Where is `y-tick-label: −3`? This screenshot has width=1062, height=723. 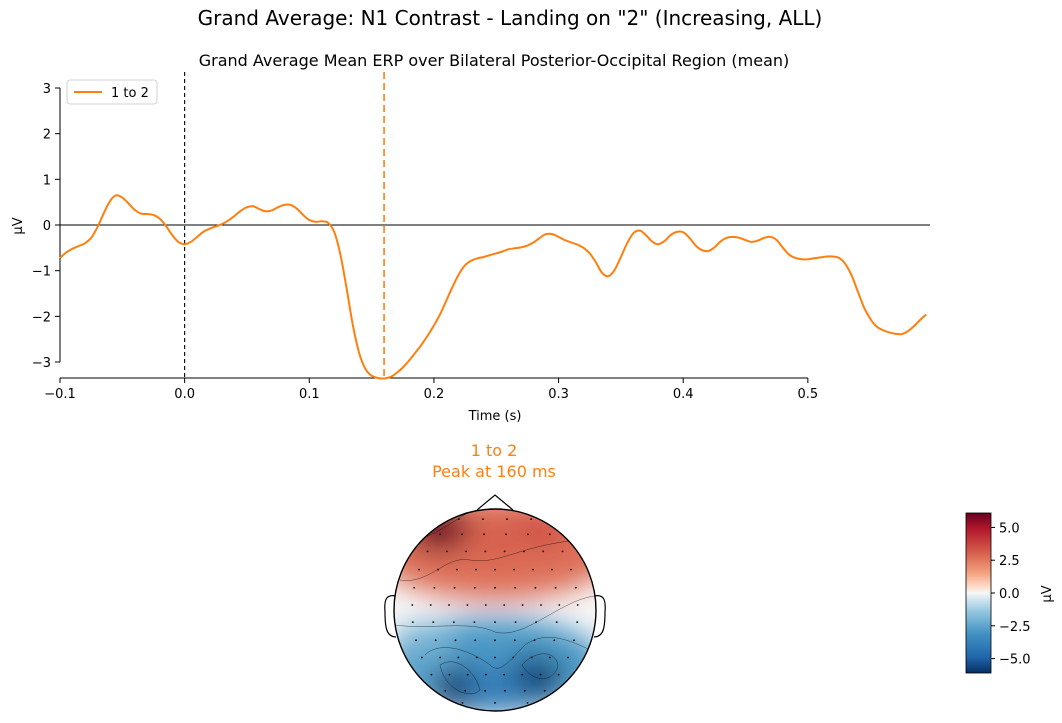 y-tick-label: −3 is located at coordinates (41, 363).